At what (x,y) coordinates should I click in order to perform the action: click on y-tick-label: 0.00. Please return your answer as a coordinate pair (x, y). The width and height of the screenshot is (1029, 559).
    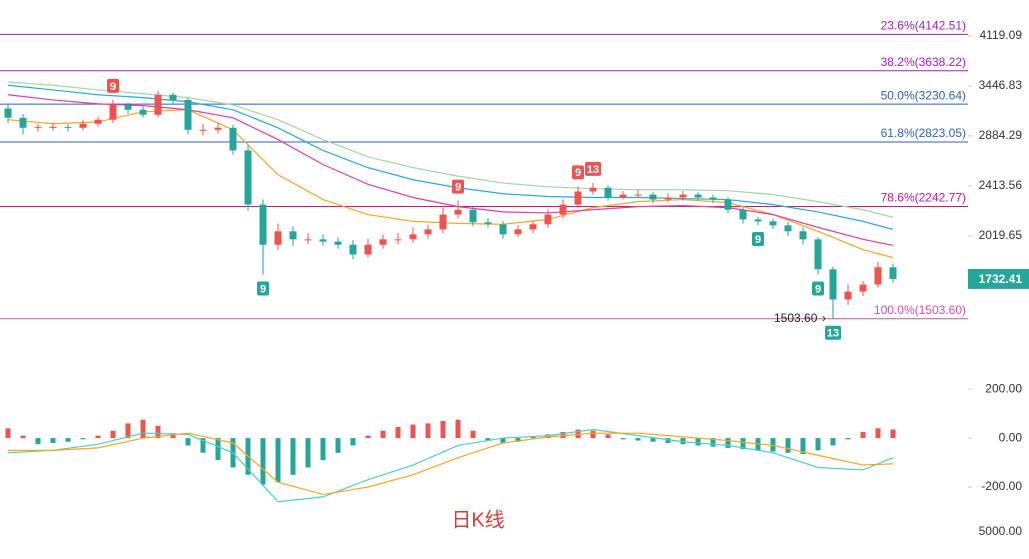
    Looking at the image, I should click on (1011, 437).